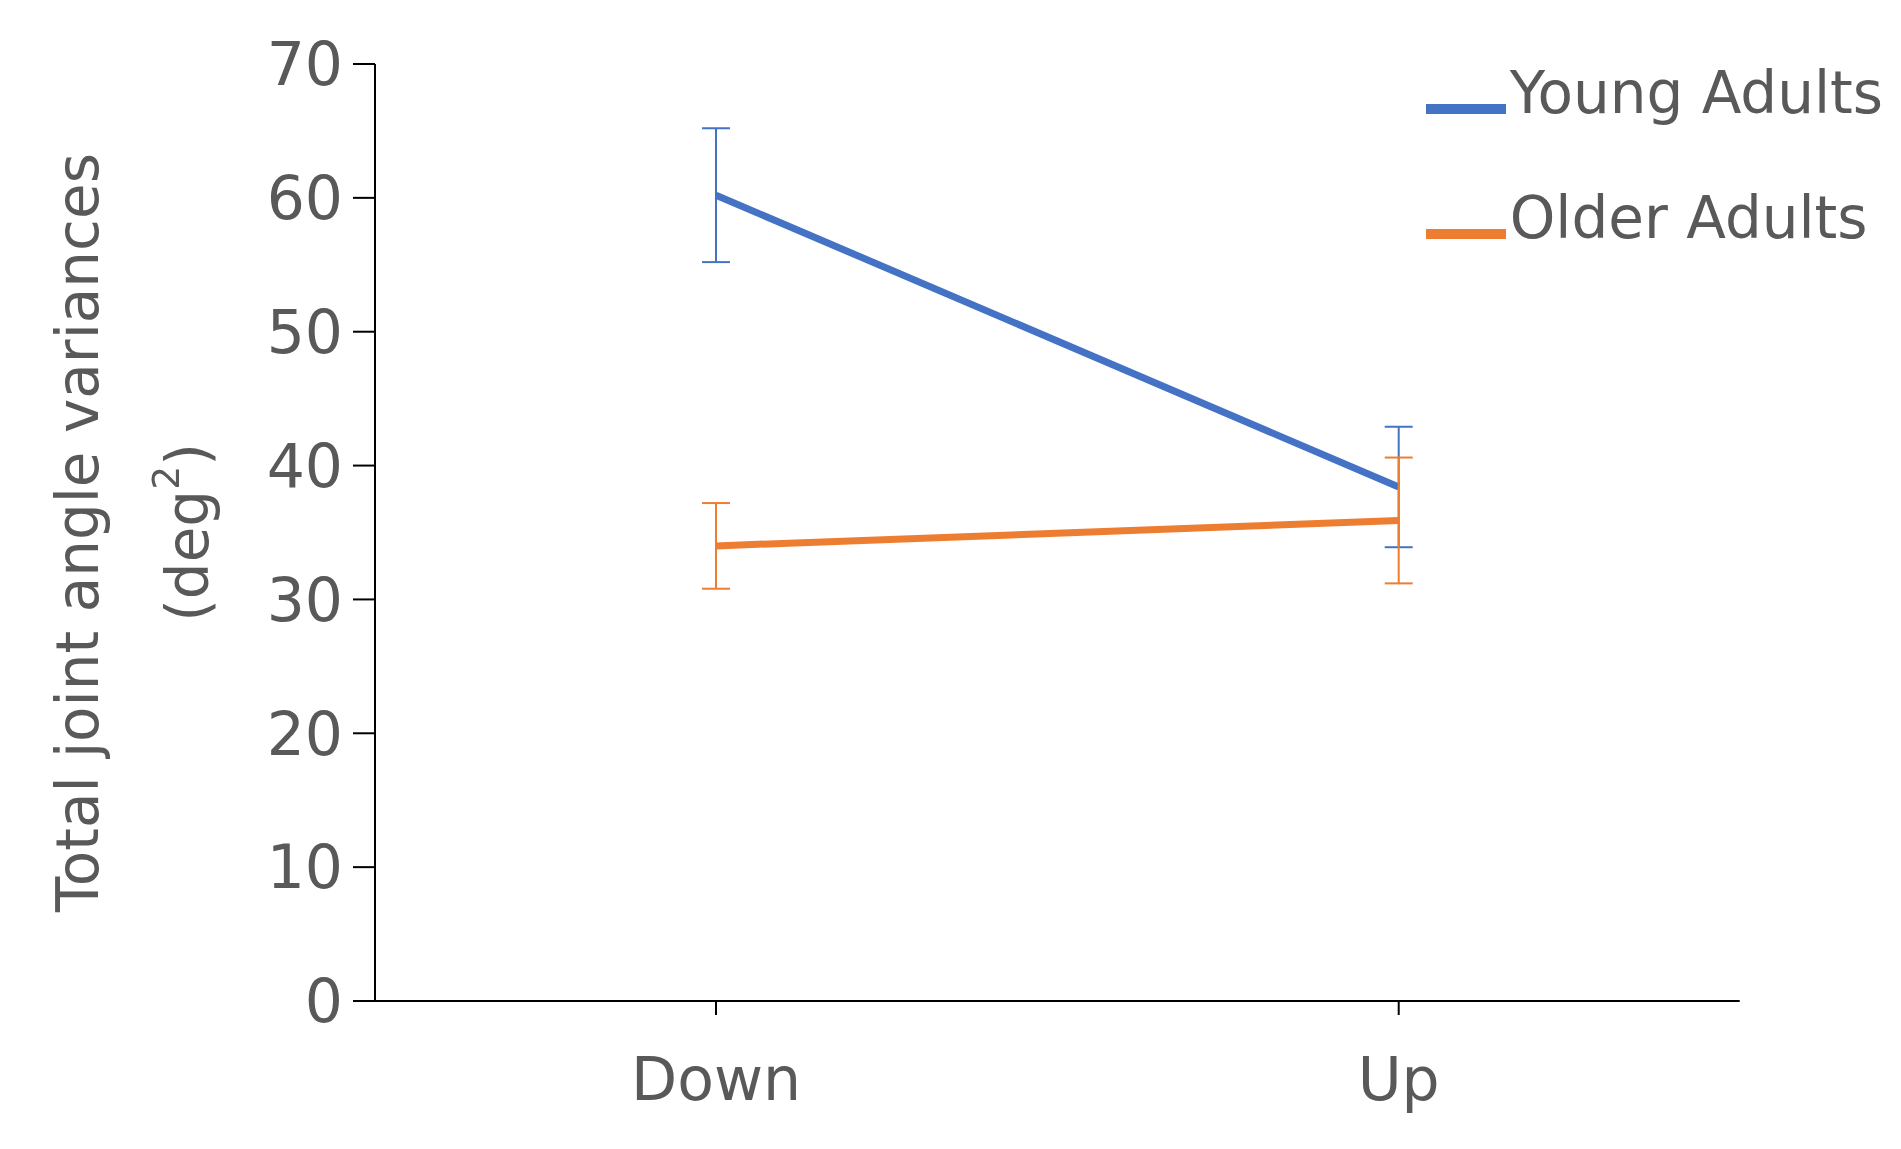 The width and height of the screenshot is (1901, 1149). I want to click on legend-label: Older Adults, so click(1688, 218).